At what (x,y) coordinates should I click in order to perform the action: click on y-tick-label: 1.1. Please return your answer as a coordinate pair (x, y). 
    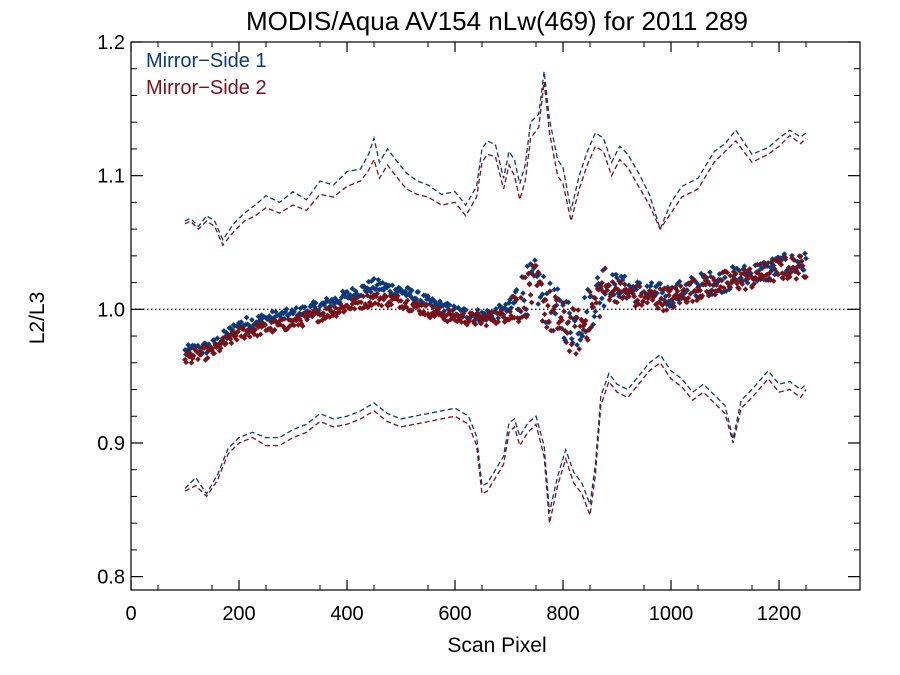
    Looking at the image, I should click on (111, 177).